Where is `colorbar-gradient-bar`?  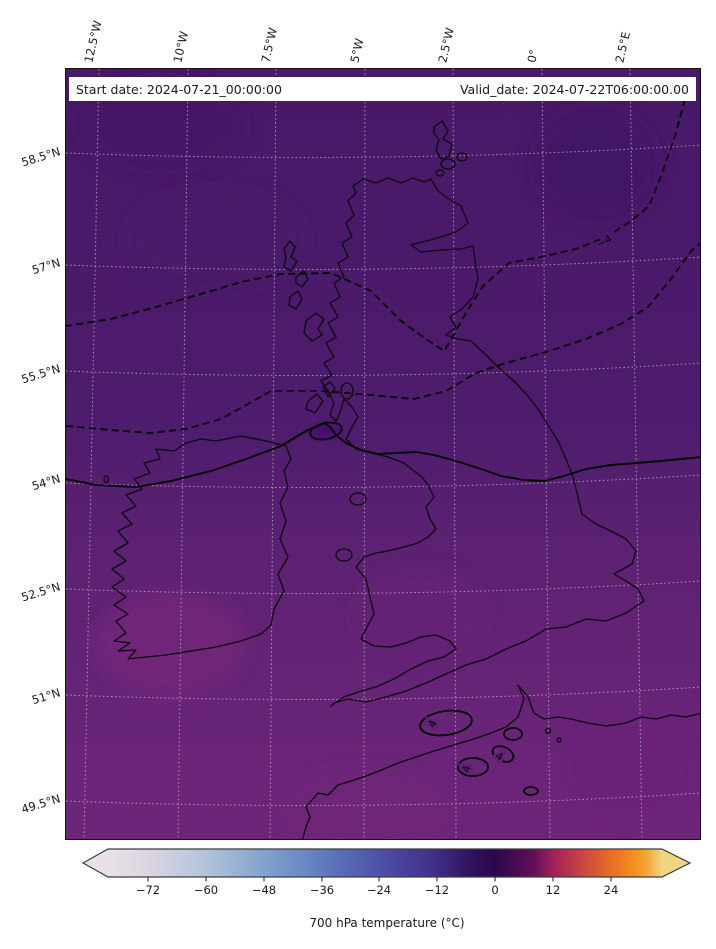
colorbar-gradient-bar is located at coordinates (386, 863).